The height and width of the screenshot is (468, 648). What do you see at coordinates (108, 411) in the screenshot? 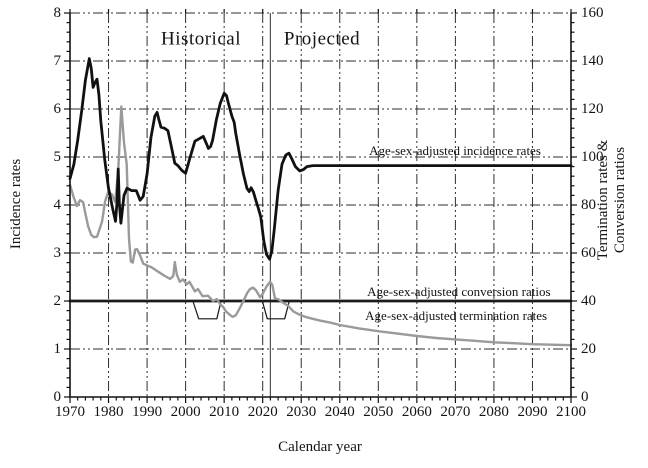
I see `x-tick-label: 1980` at bounding box center [108, 411].